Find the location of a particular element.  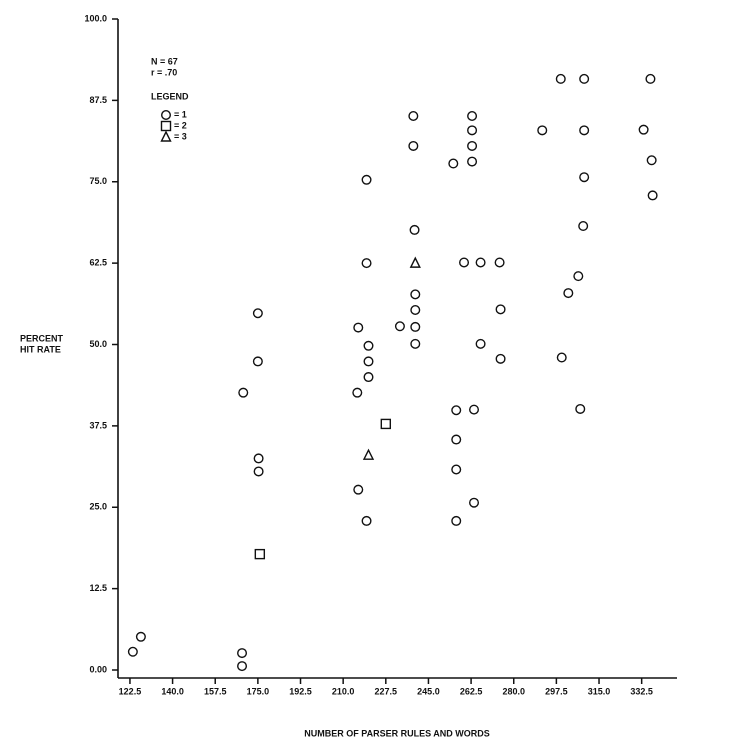

annotation: r = .70 is located at coordinates (164, 72).